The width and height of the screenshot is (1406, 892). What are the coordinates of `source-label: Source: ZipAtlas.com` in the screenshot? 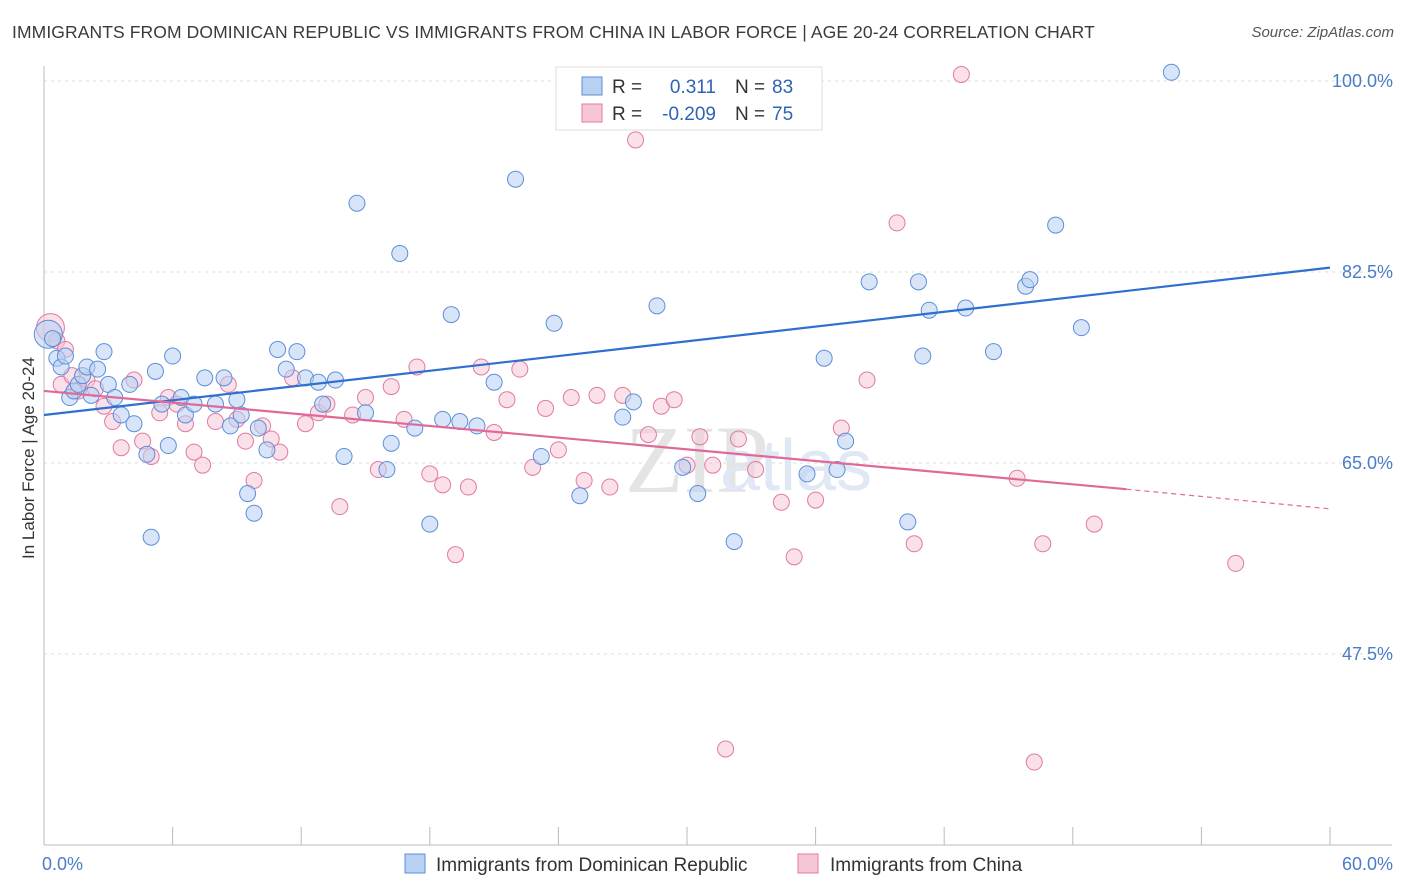 It's located at (1322, 32).